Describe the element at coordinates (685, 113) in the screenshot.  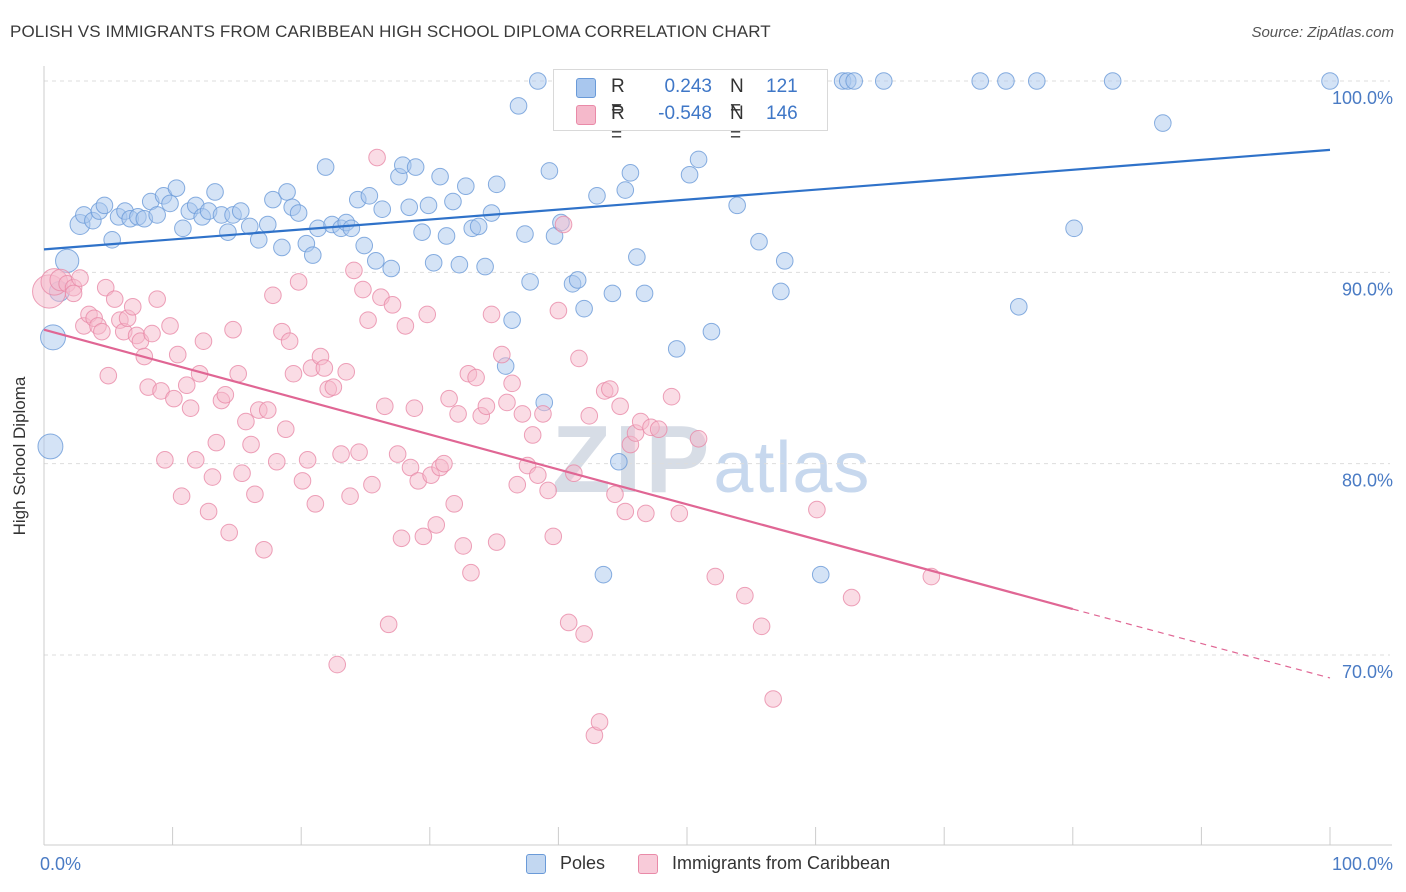
I see `r-value: -0.548` at that location.